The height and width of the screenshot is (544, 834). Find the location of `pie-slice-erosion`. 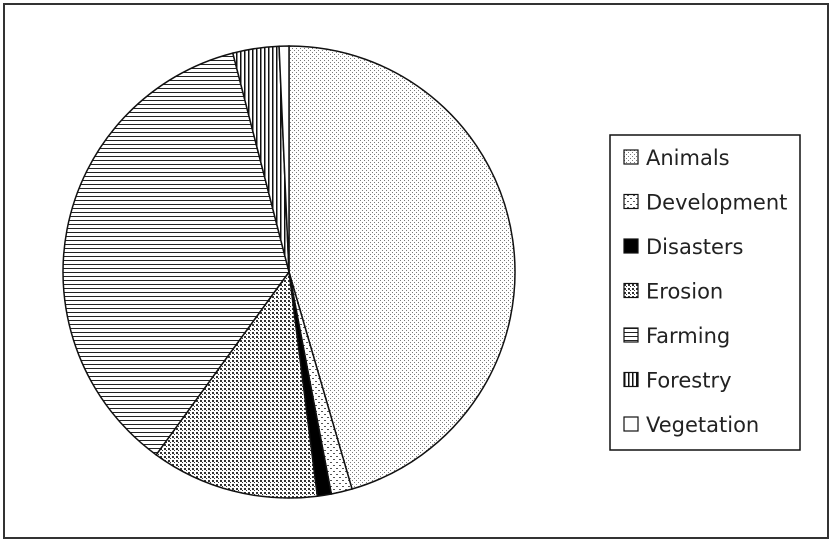

pie-slice-erosion is located at coordinates (237, 384).